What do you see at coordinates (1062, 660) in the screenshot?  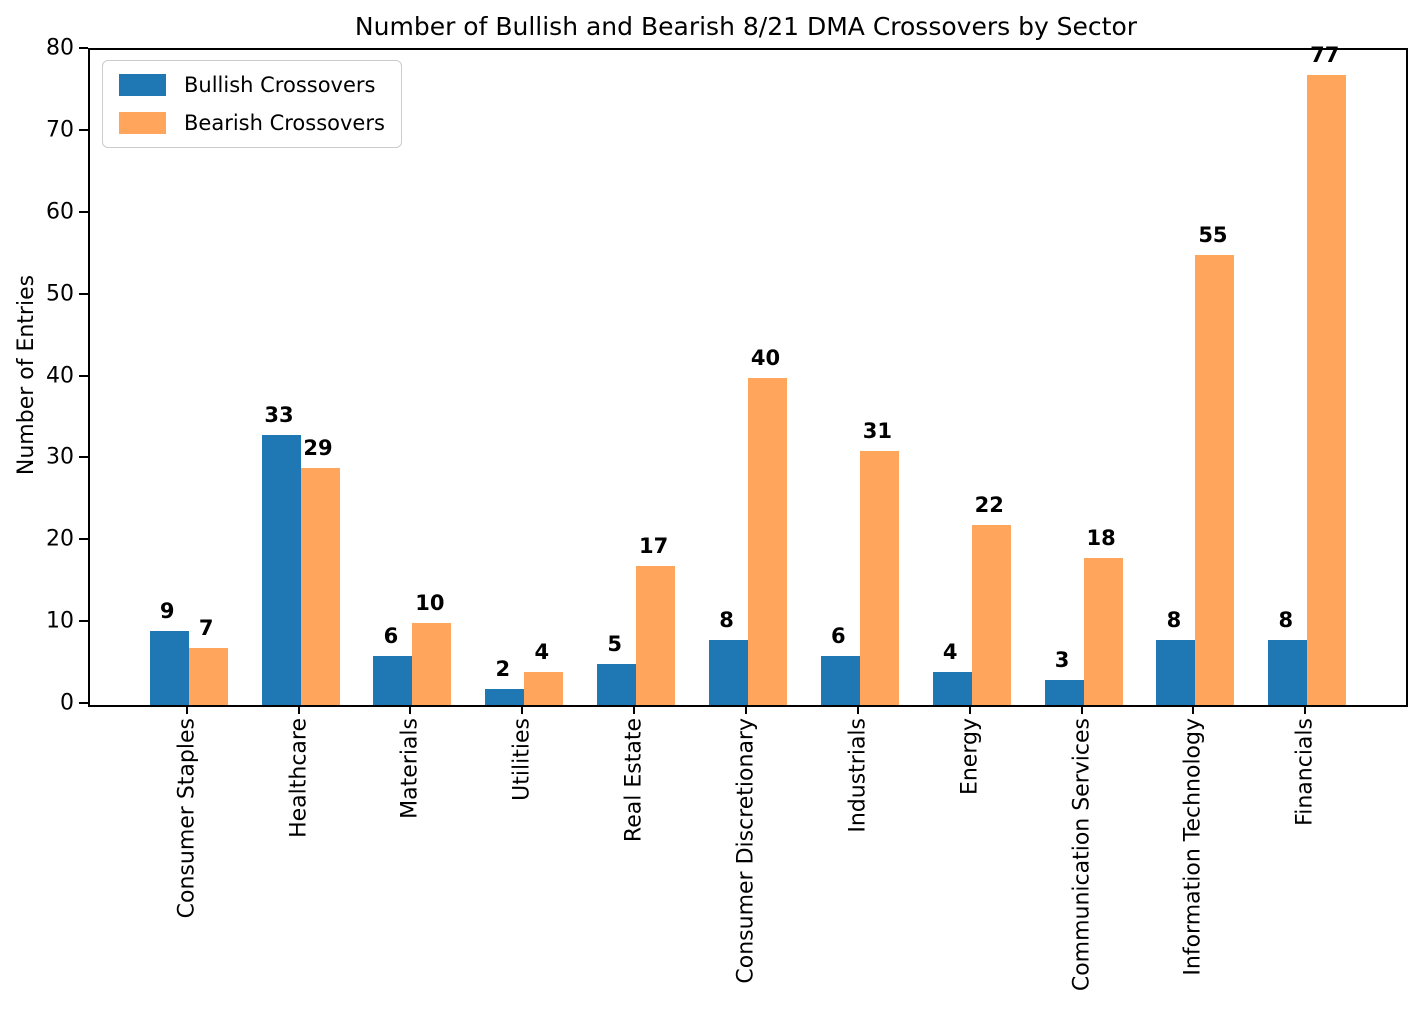 I see `bar-value-label: 3` at bounding box center [1062, 660].